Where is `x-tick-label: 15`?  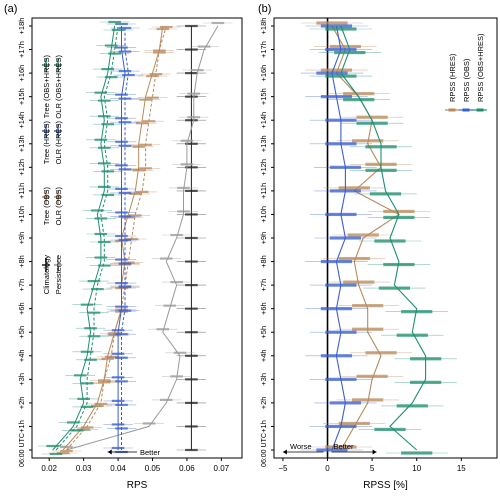 x-tick-label: 15 is located at coordinates (461, 468).